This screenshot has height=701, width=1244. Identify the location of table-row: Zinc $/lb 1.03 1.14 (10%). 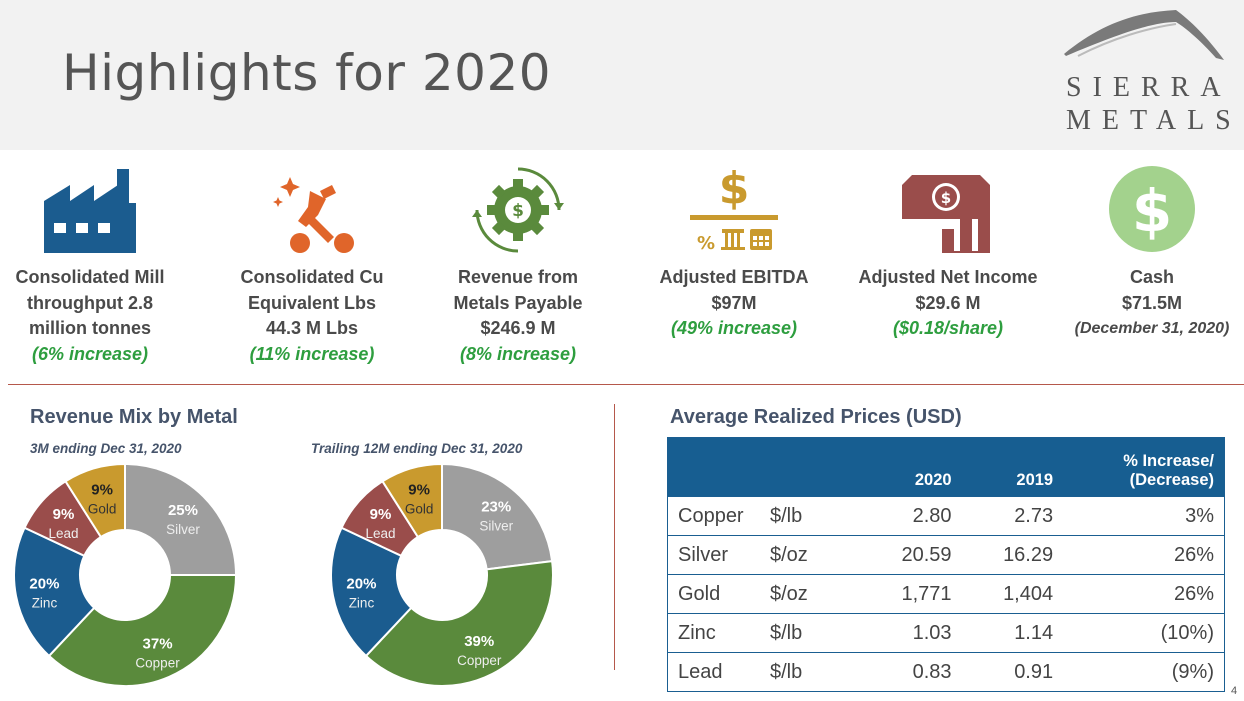
(946, 633).